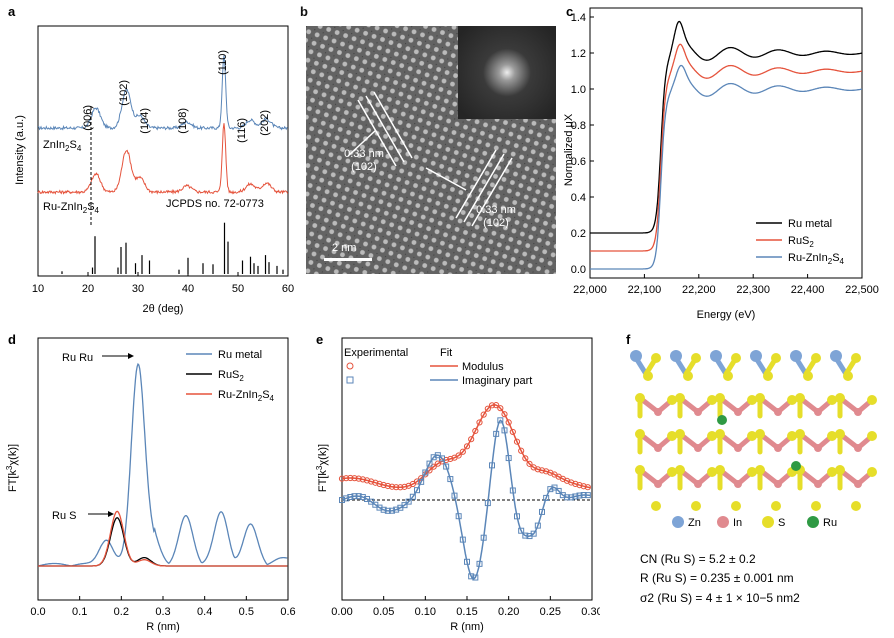  I want to click on panel-a-xlabel: 2θ (deg), so click(163, 309).